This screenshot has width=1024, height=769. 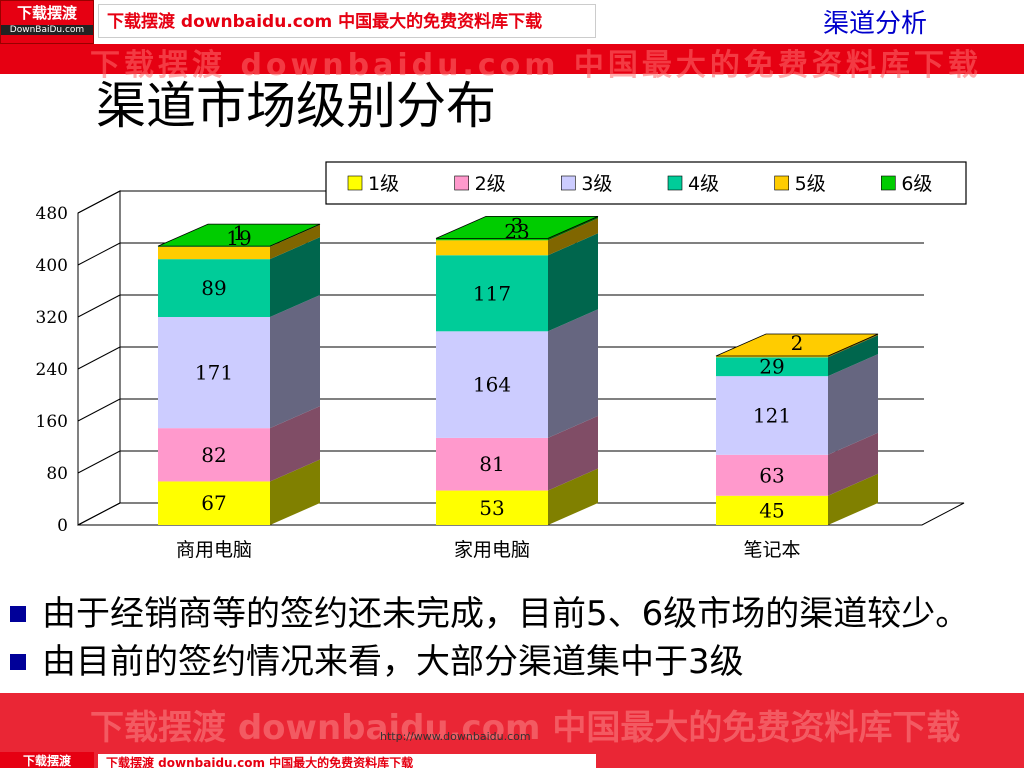 What do you see at coordinates (916, 184) in the screenshot?
I see `legend-label: 6级` at bounding box center [916, 184].